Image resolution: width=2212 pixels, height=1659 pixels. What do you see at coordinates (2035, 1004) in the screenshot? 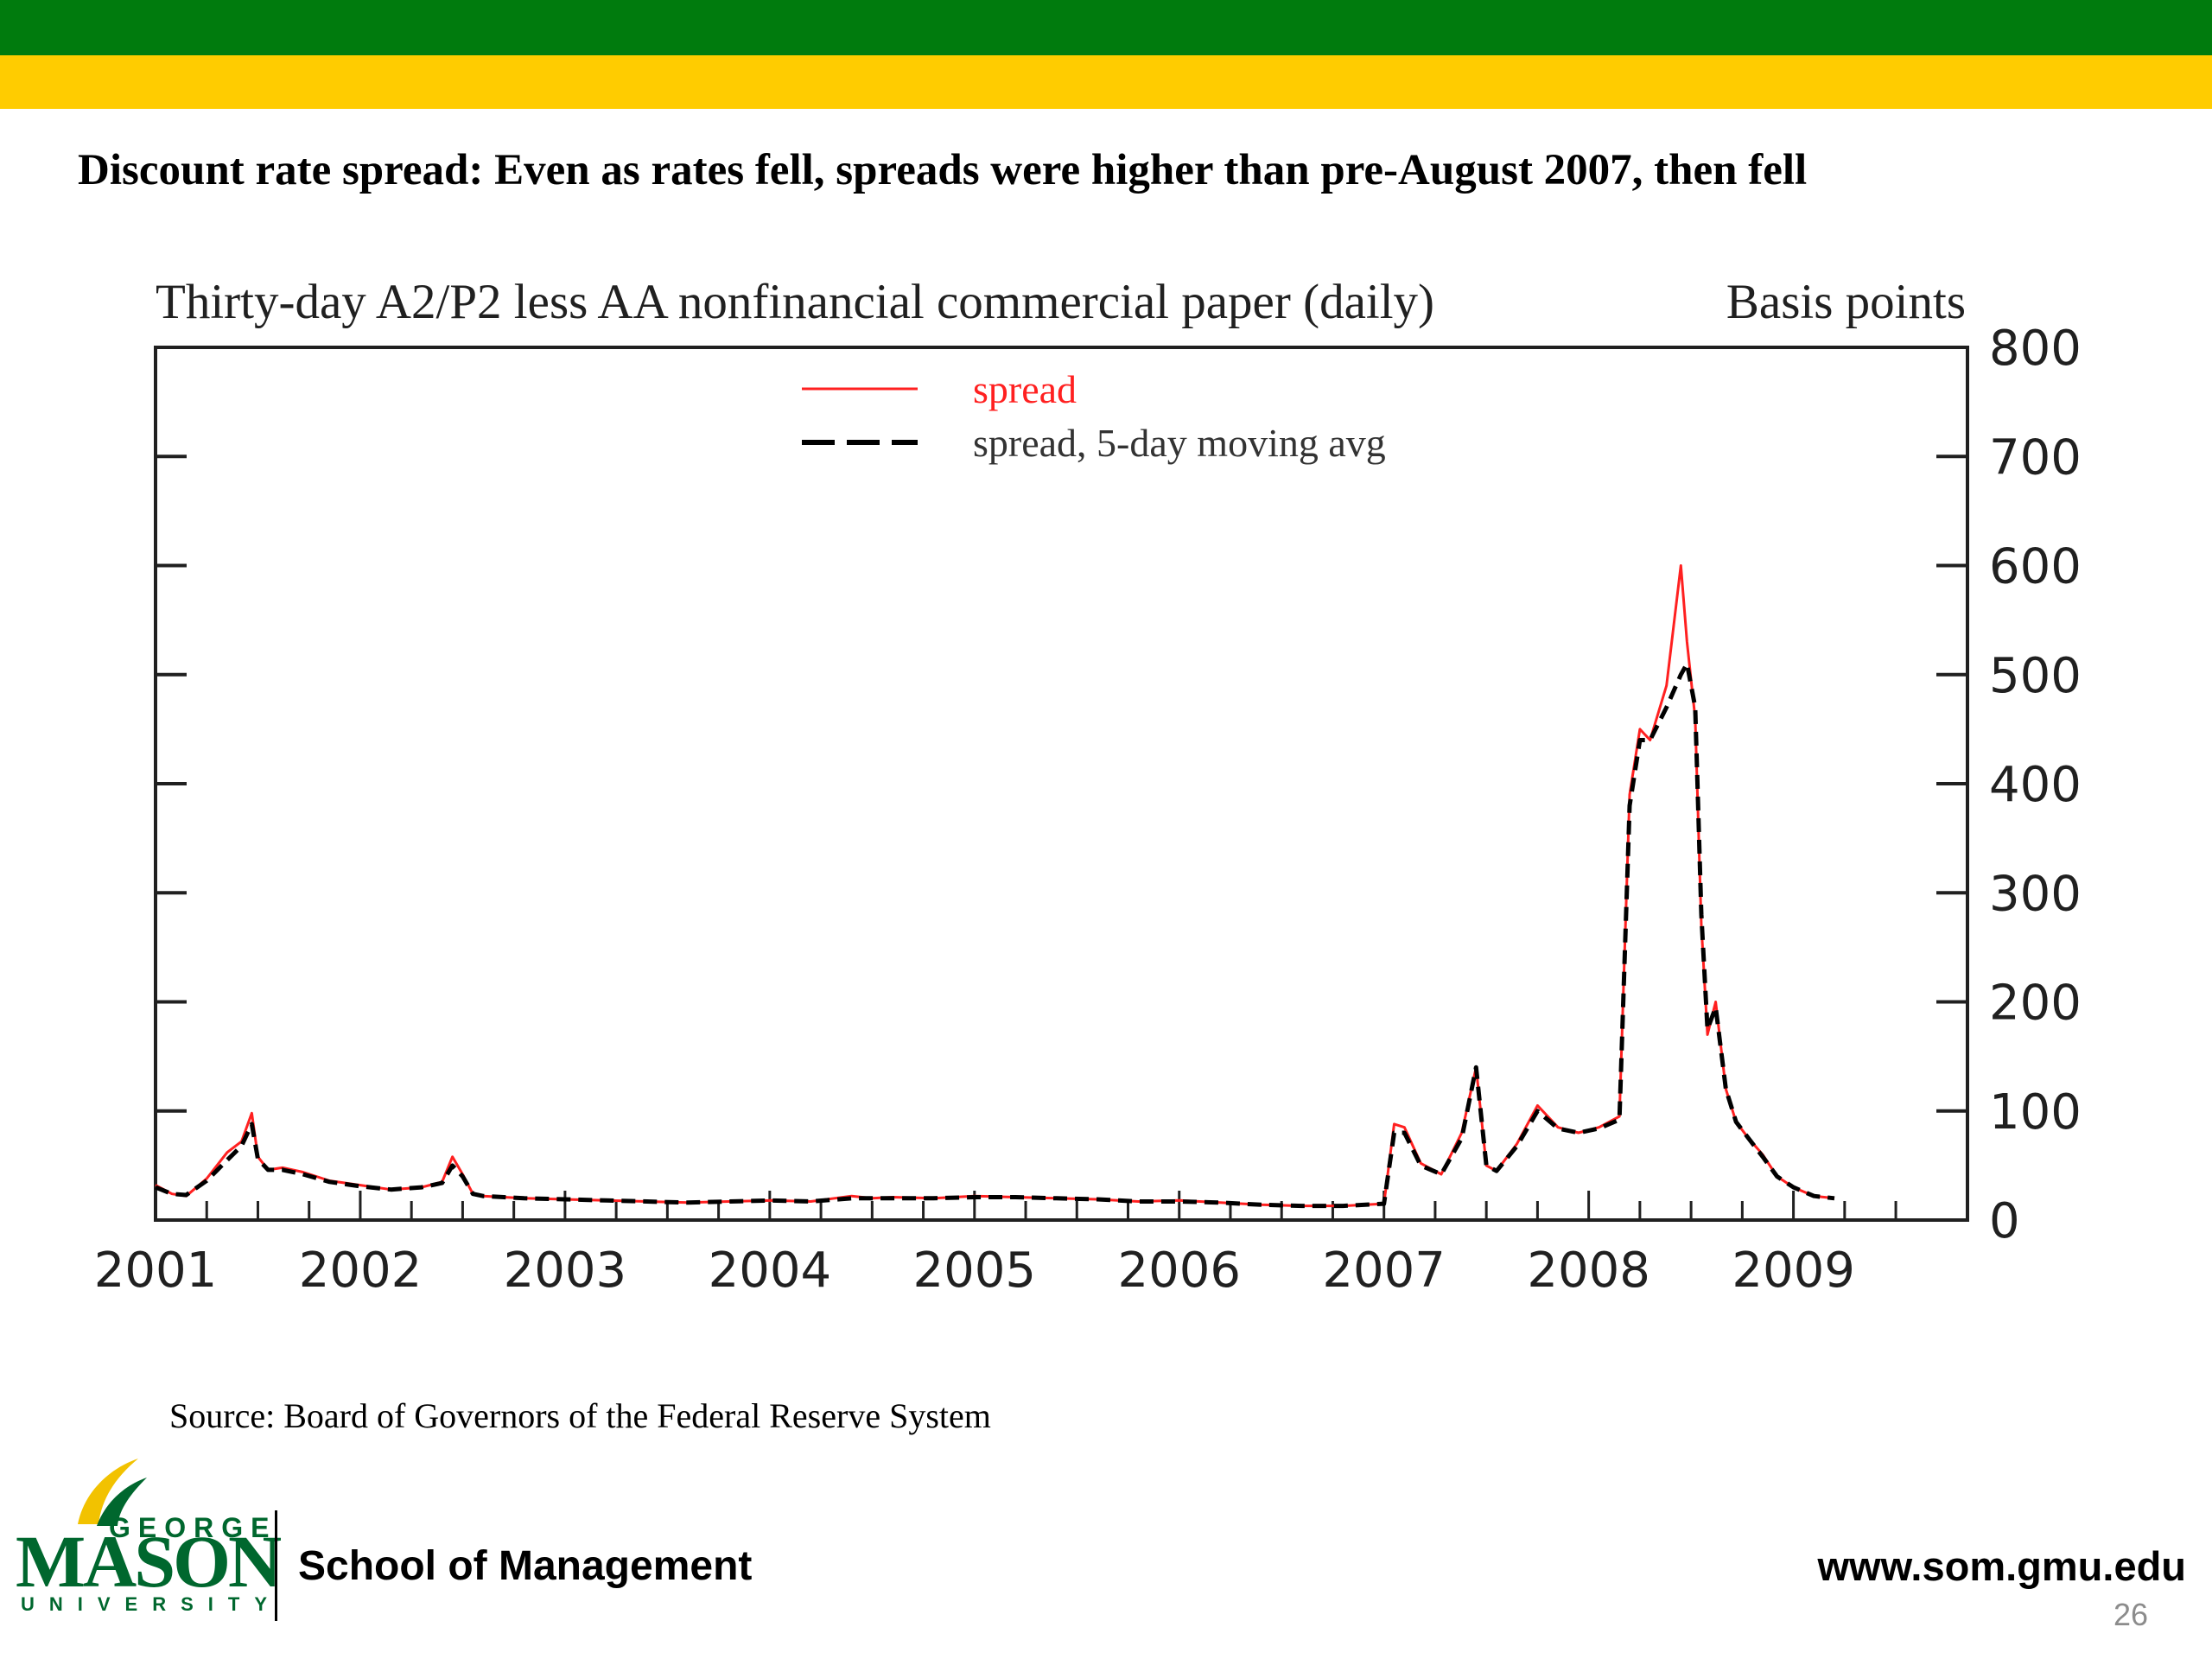
I see `y-tick-label: 200` at bounding box center [2035, 1004].